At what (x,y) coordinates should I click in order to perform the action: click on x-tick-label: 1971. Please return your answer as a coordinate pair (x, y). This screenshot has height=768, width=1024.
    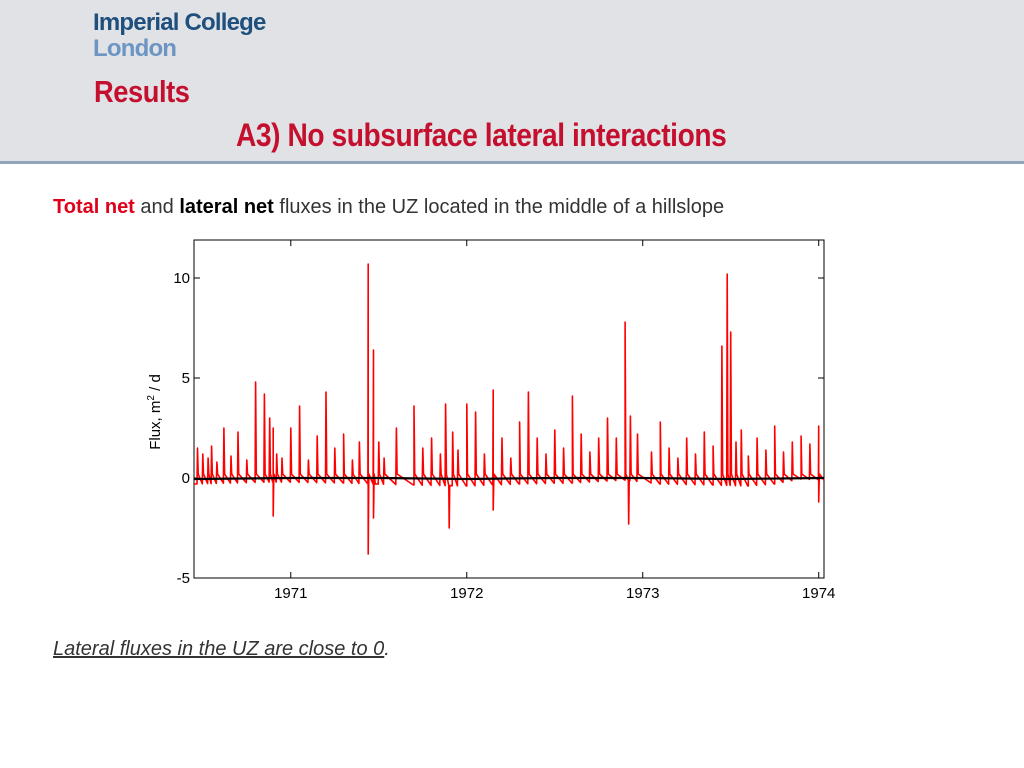
    Looking at the image, I should click on (290, 593).